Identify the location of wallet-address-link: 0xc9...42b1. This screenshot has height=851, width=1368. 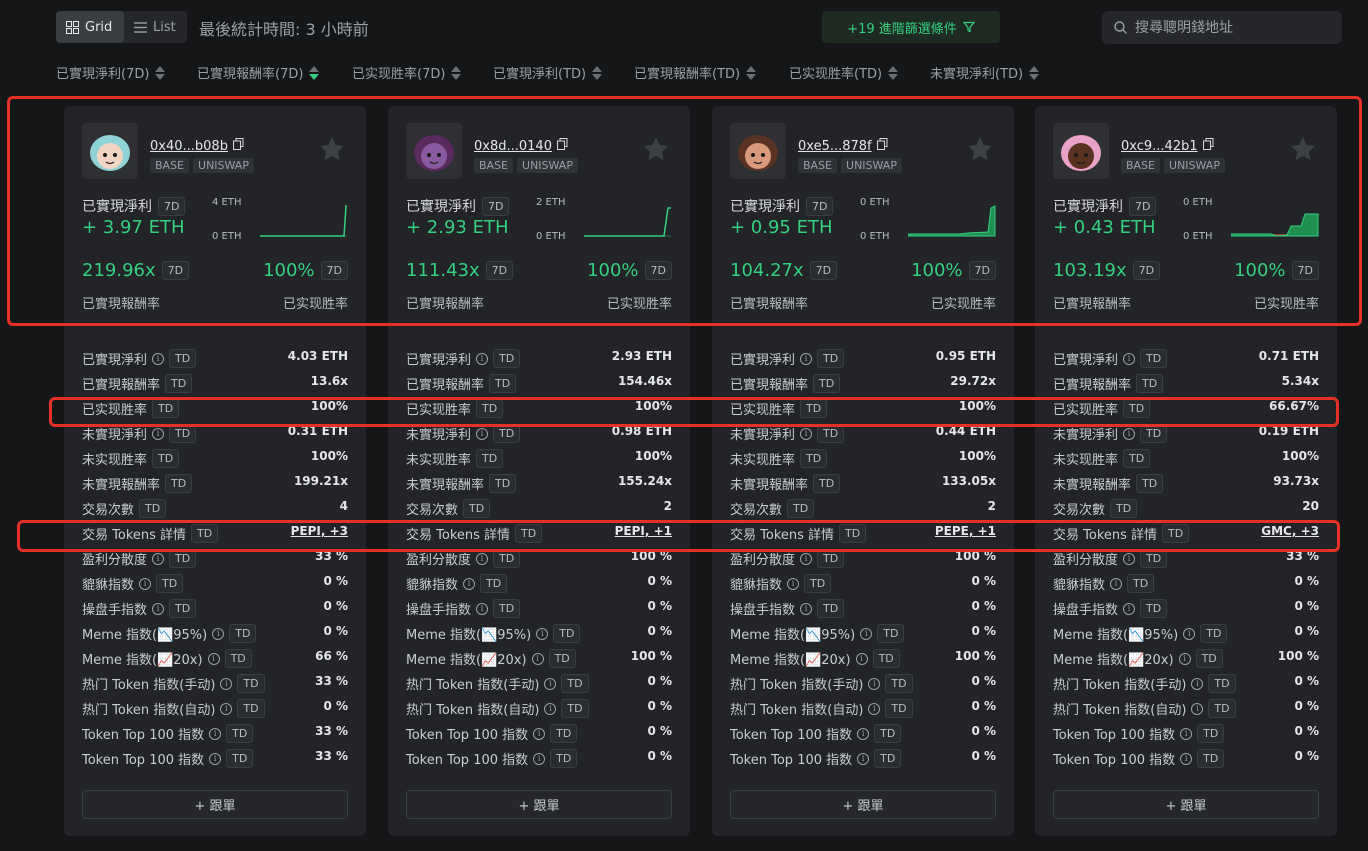
(1167, 146).